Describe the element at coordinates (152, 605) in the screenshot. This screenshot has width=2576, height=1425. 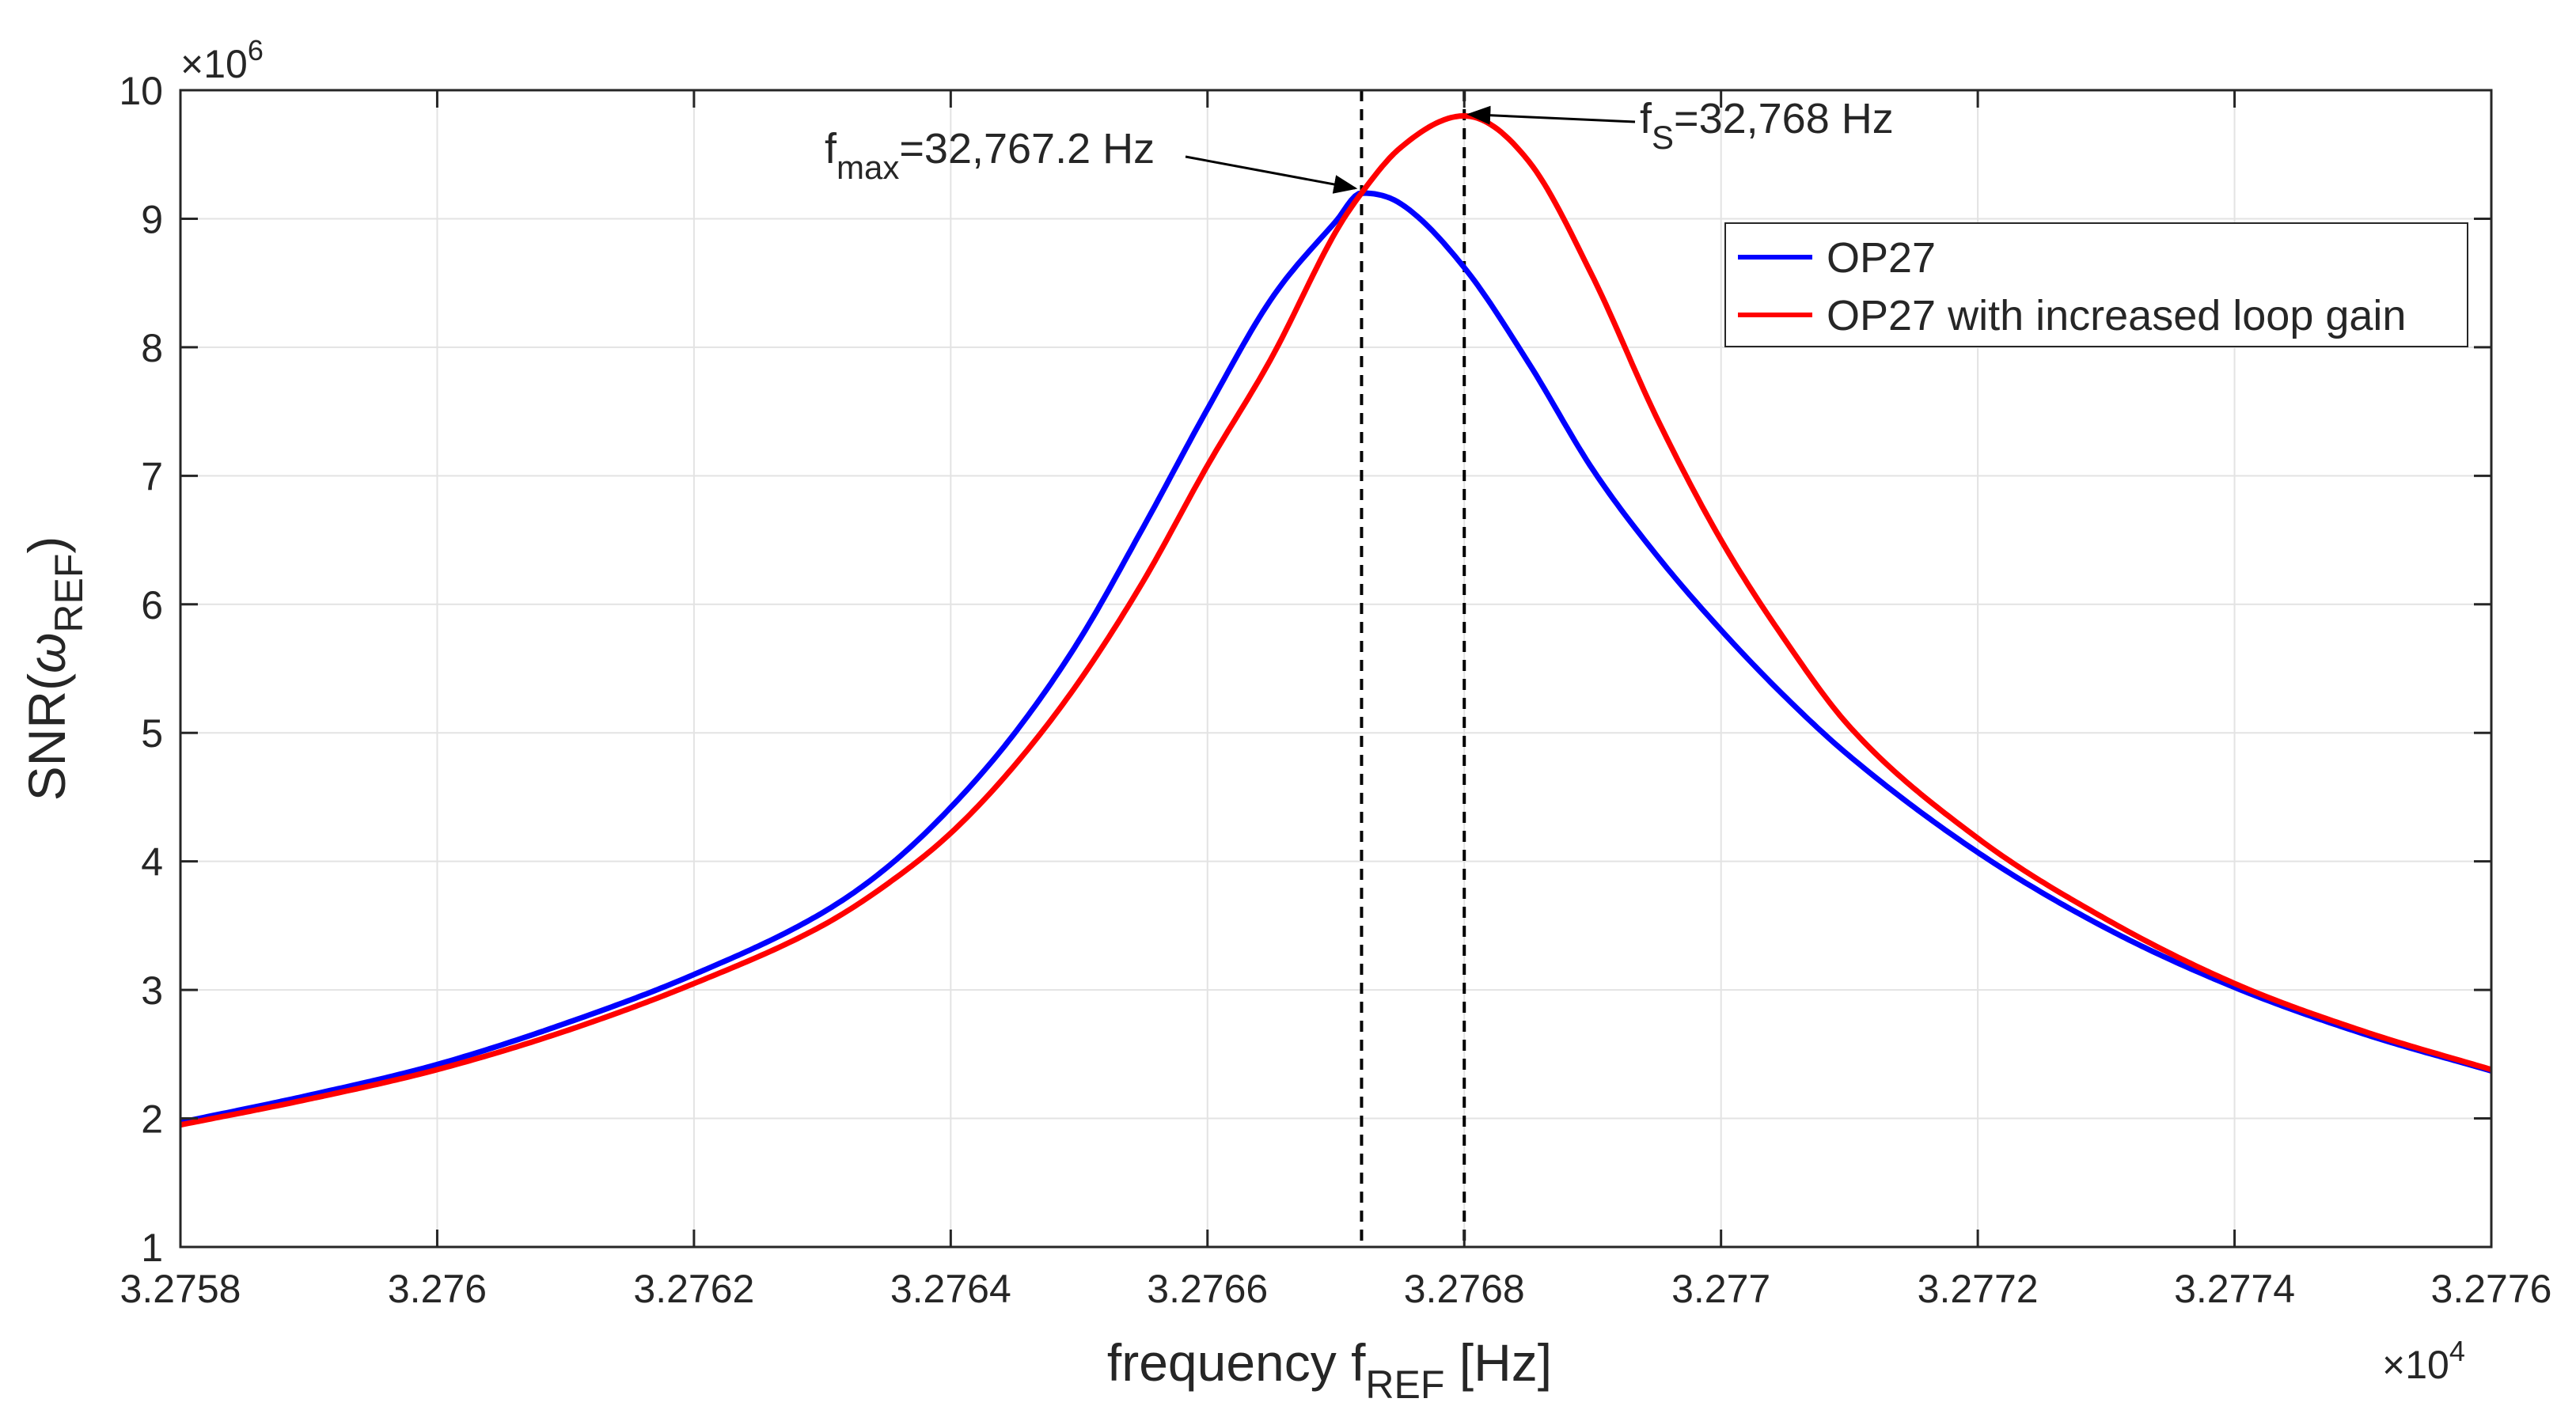
I see `y-tick-label: 6` at that location.